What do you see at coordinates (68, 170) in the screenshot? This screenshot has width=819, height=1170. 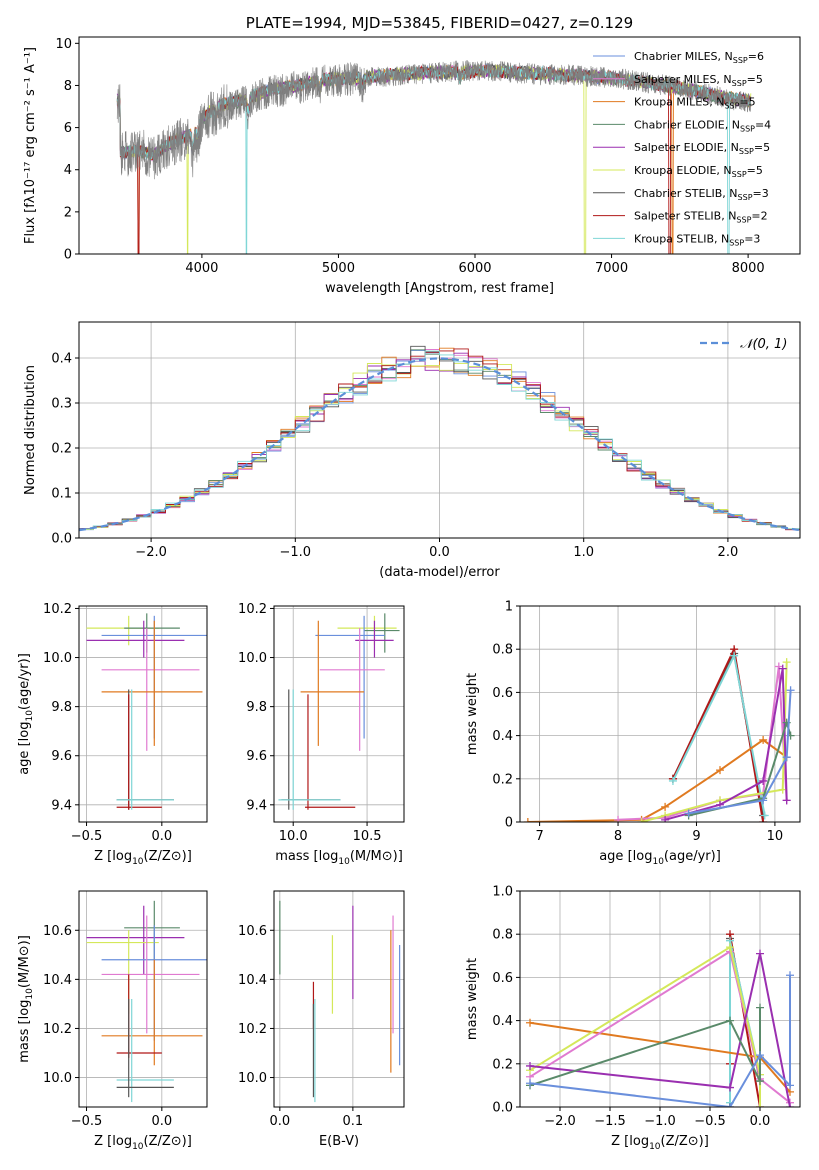 I see `y-tick-label: 4` at bounding box center [68, 170].